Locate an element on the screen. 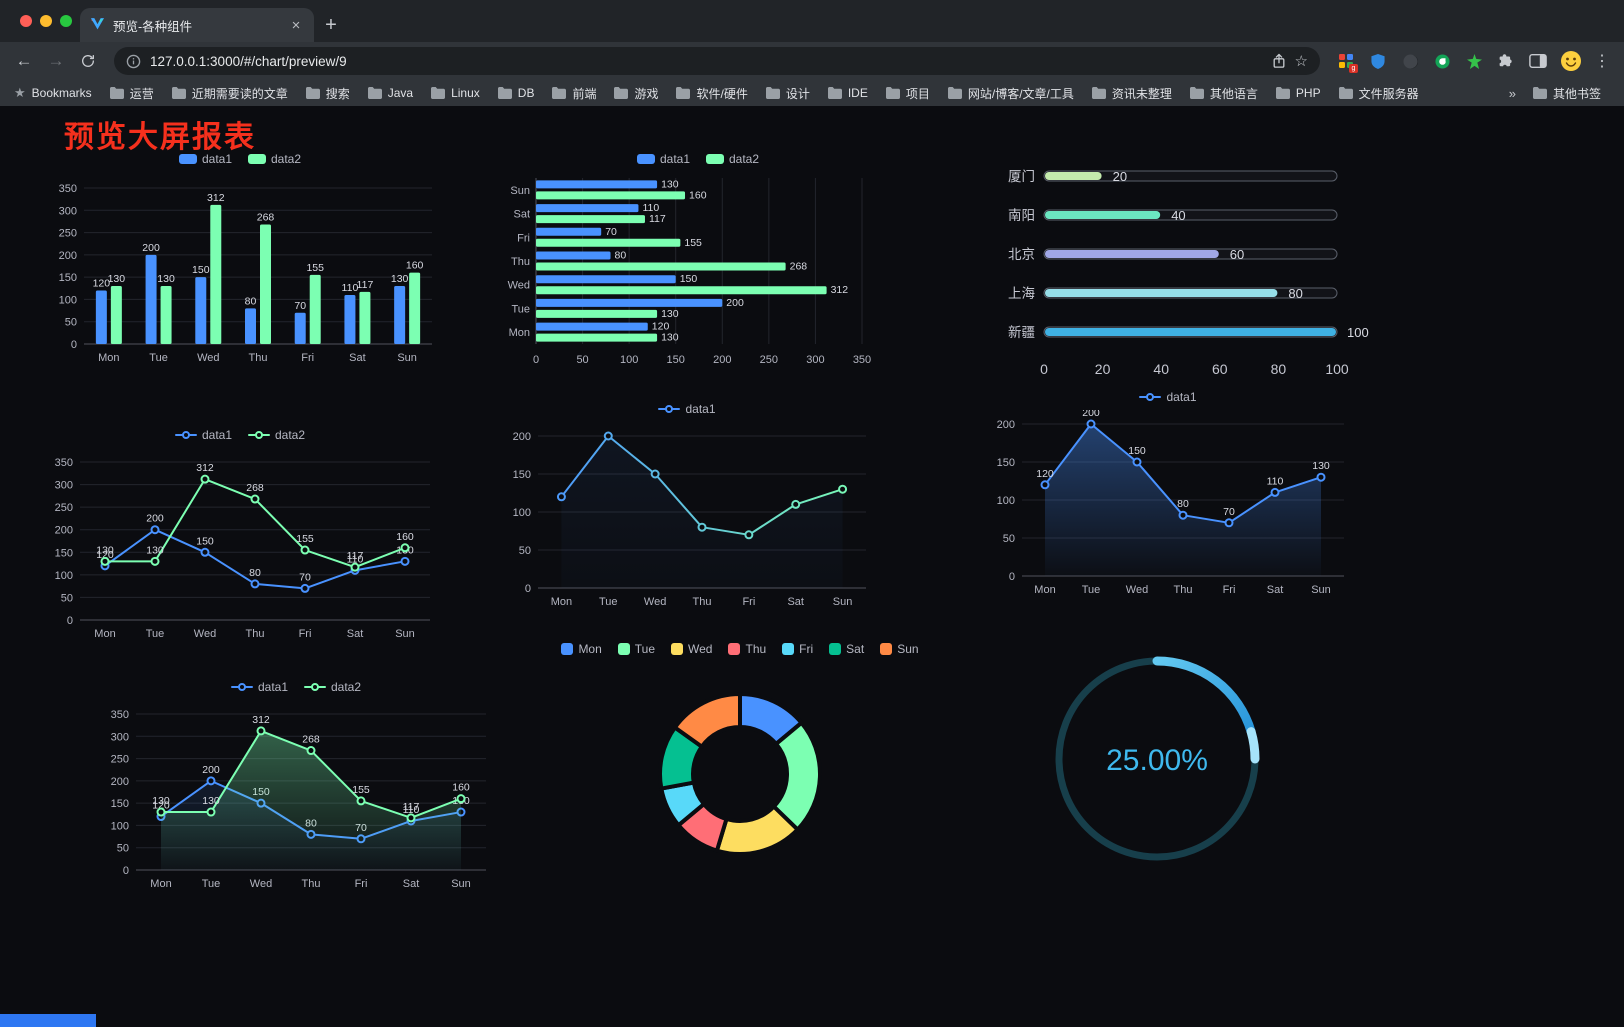 The height and width of the screenshot is (1027, 1624). reload-button is located at coordinates (88, 61).